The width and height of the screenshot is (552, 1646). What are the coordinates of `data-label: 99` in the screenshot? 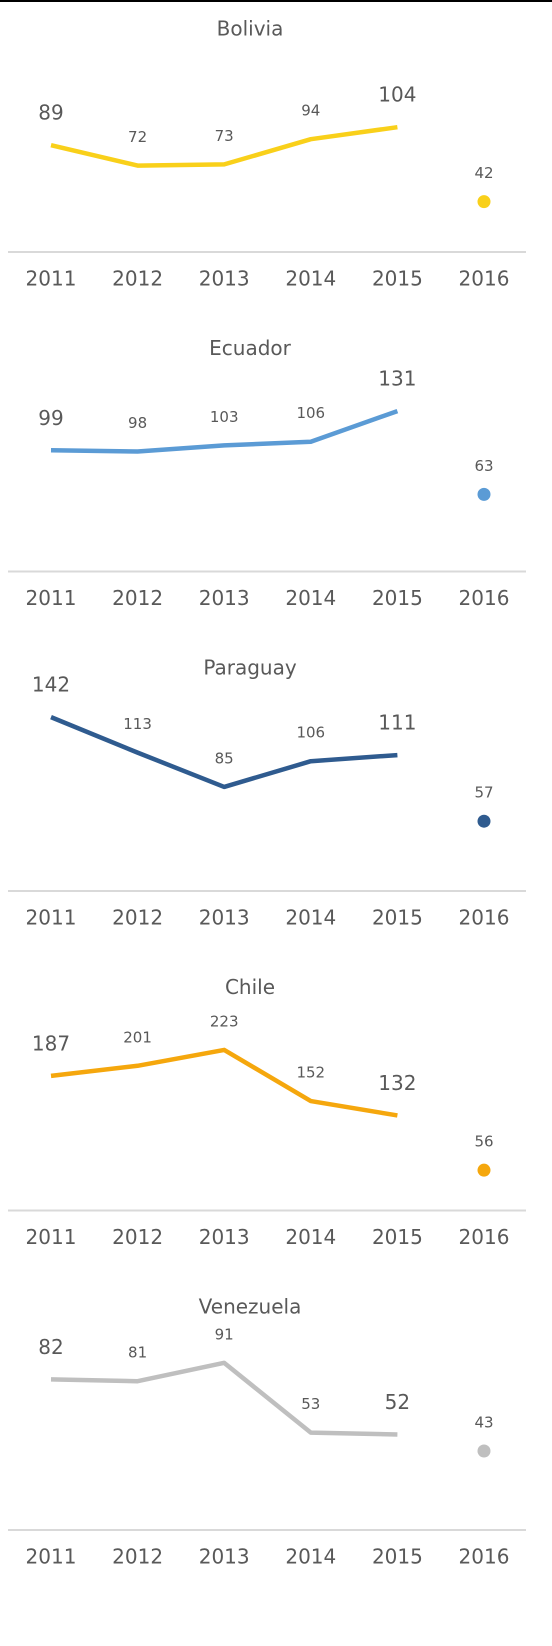 It's located at (50, 418).